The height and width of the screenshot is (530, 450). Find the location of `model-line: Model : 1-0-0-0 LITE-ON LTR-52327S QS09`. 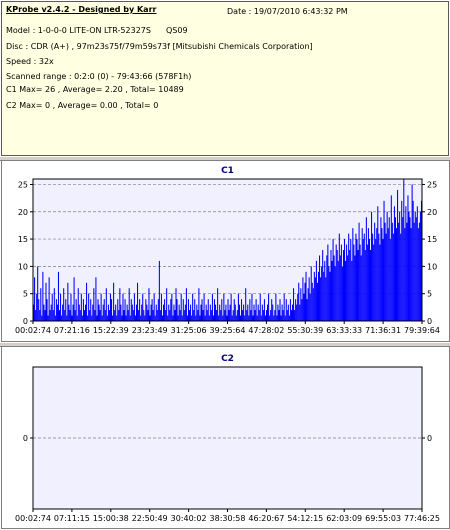

model-line: Model : 1-0-0-0 LITE-ON LTR-52327S QS09 is located at coordinates (97, 31).